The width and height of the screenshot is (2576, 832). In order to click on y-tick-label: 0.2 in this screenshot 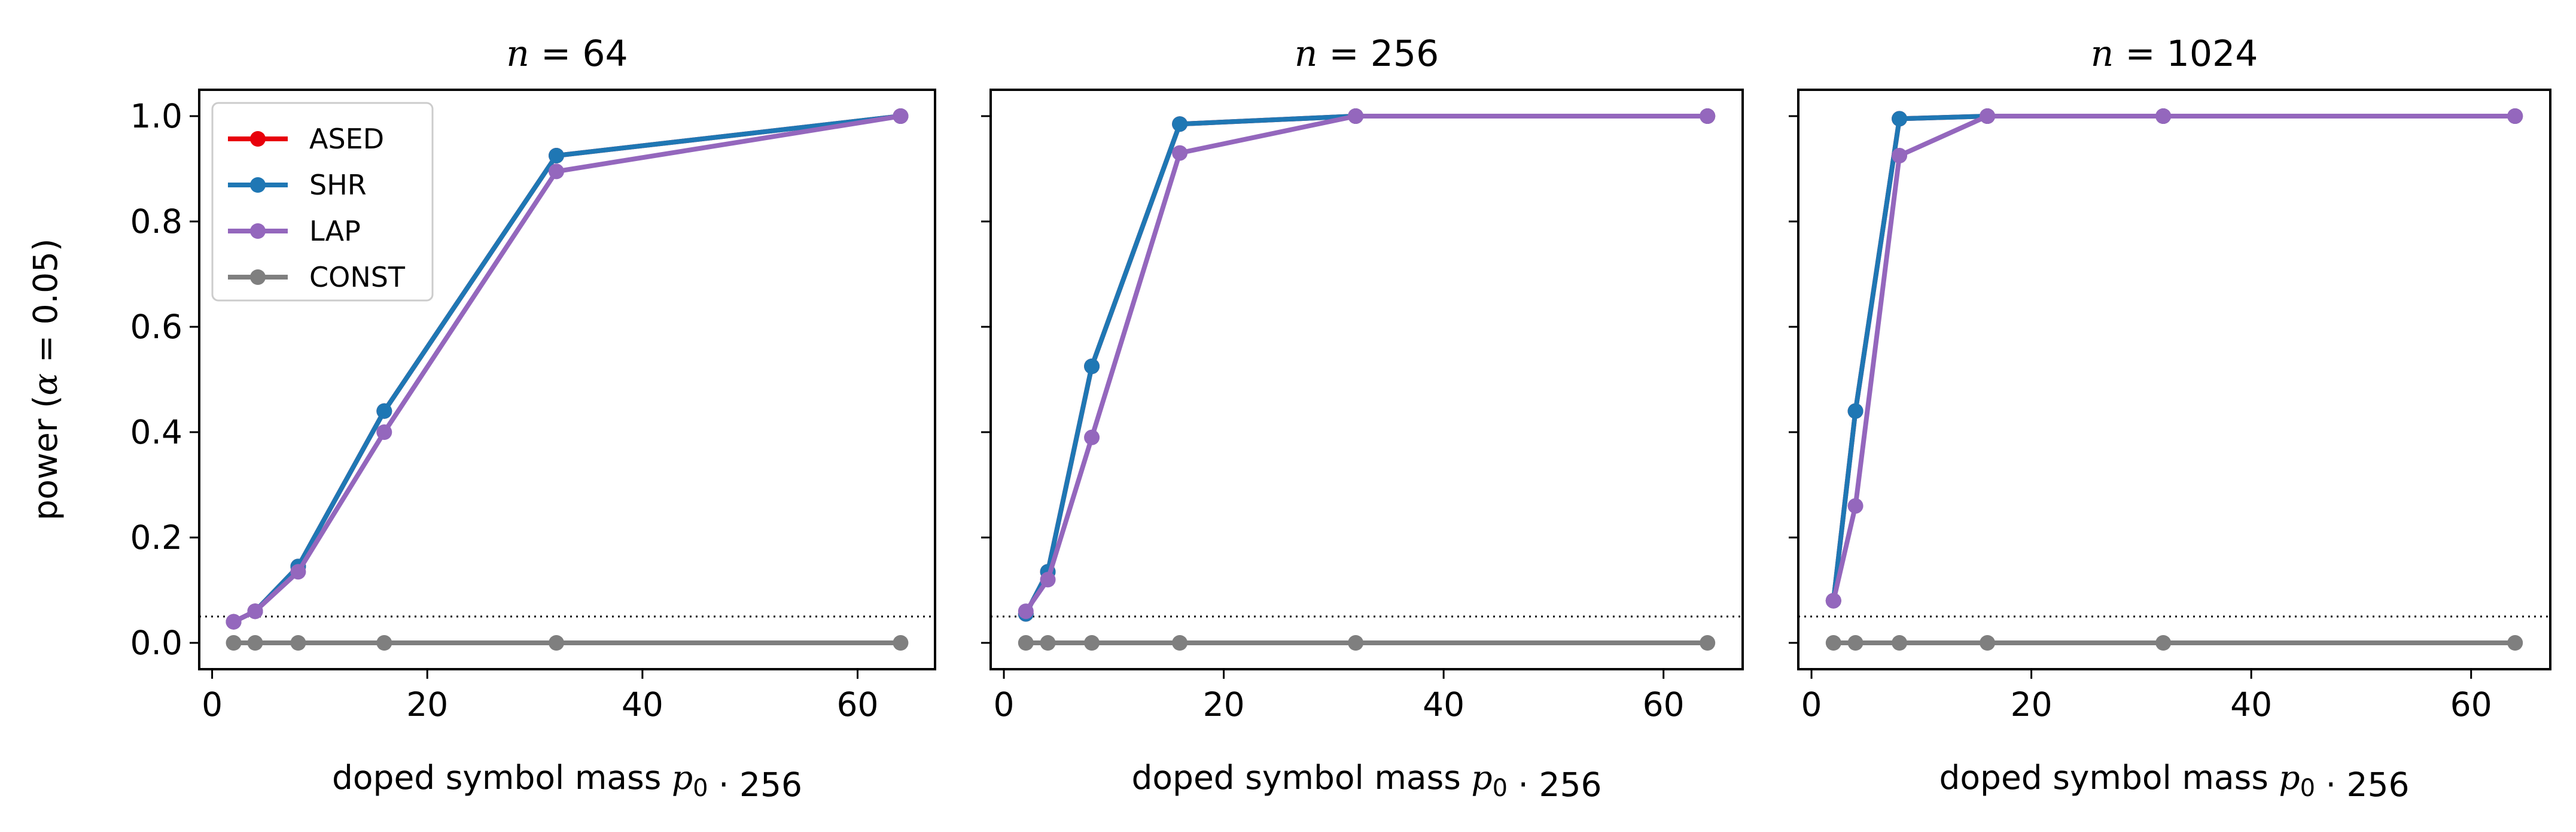, I will do `click(156, 537)`.